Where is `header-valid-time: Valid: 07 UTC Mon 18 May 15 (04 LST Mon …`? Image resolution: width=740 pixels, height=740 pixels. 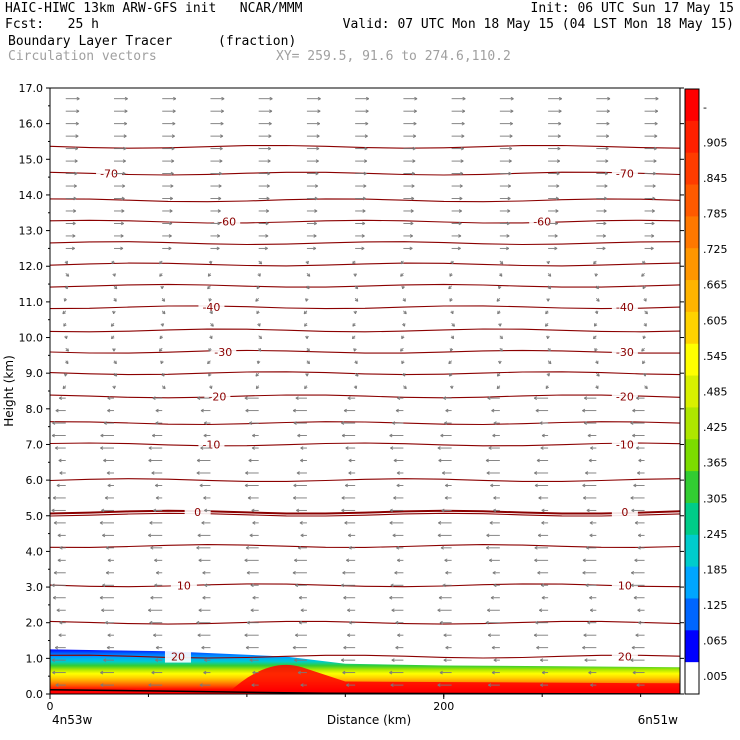 header-valid-time: Valid: 07 UTC Mon 18 May 15 (04 LST Mon … is located at coordinates (538, 24).